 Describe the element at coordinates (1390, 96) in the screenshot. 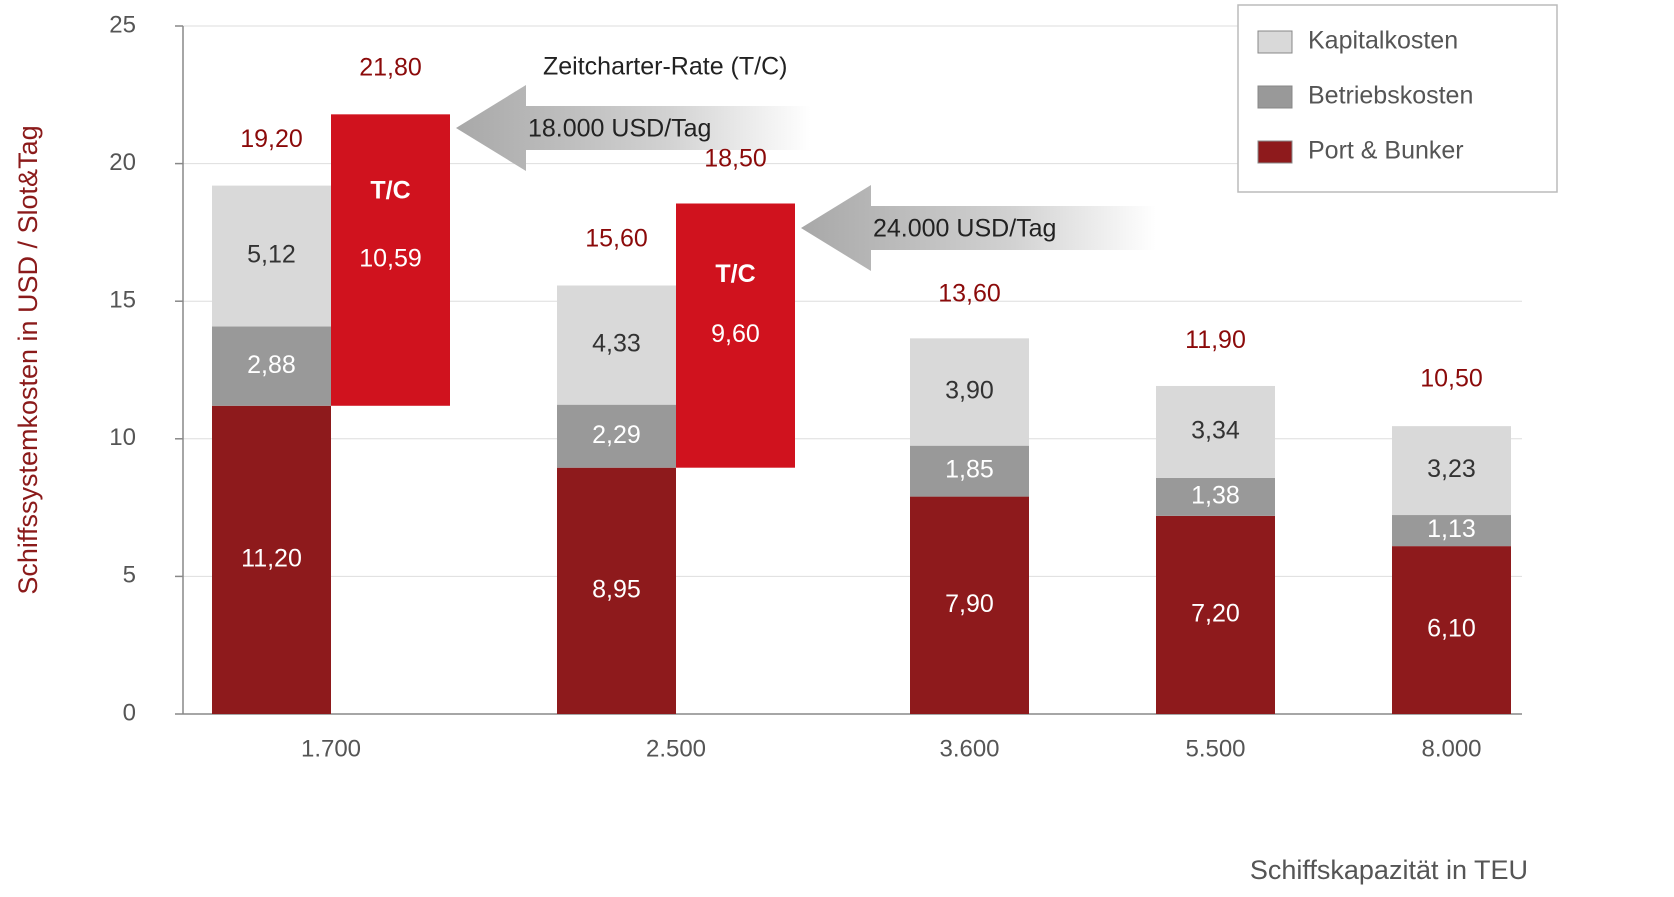

I see `legend-label: Betriebskosten` at that location.